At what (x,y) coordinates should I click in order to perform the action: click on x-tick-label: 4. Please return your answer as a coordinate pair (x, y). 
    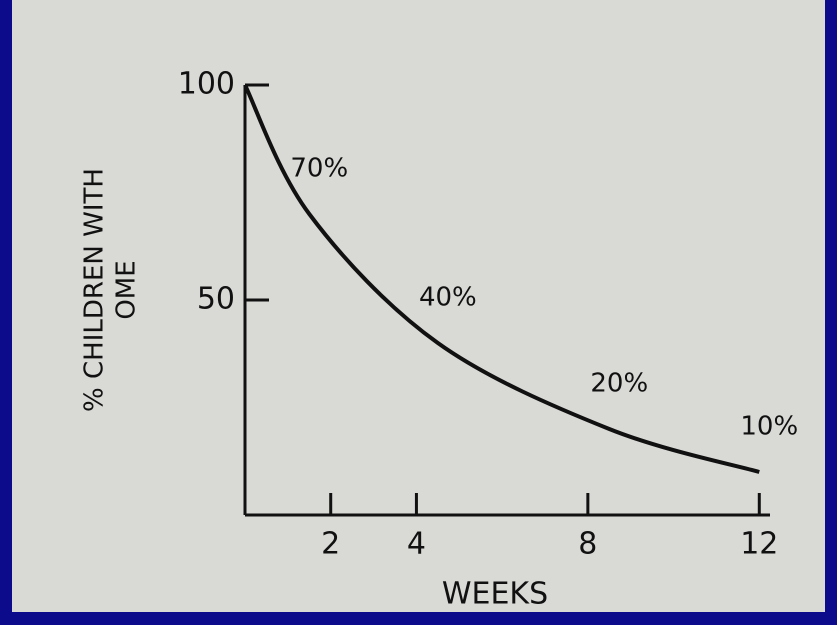
    Looking at the image, I should click on (416, 544).